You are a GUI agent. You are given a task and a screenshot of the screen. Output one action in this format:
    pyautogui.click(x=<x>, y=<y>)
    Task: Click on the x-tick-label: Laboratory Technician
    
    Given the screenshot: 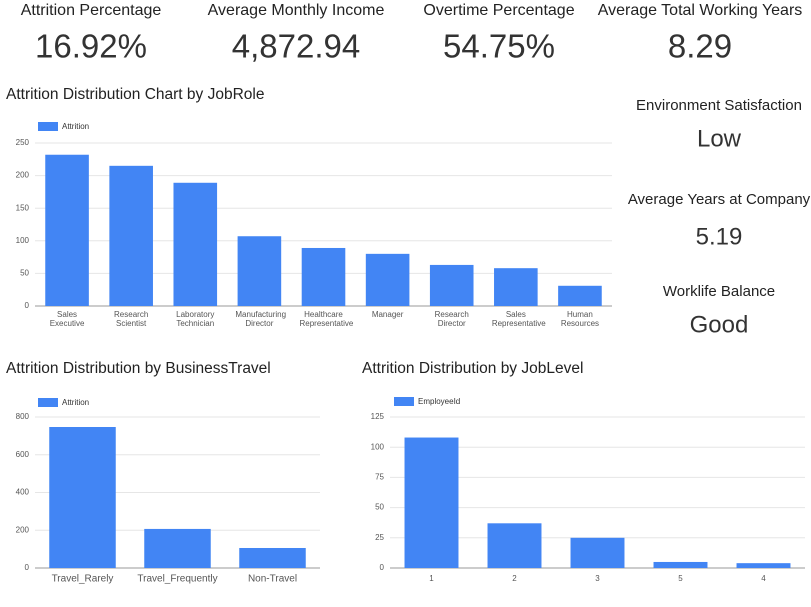 What is the action you would take?
    pyautogui.click(x=195, y=319)
    